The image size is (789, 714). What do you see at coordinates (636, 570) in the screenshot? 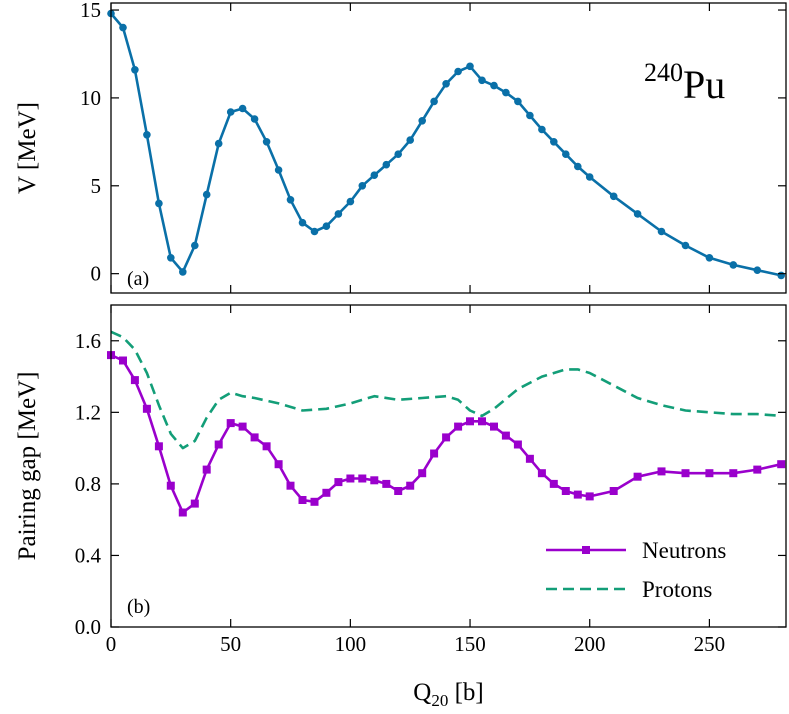
I see `legend: Neutrons Protons` at bounding box center [636, 570].